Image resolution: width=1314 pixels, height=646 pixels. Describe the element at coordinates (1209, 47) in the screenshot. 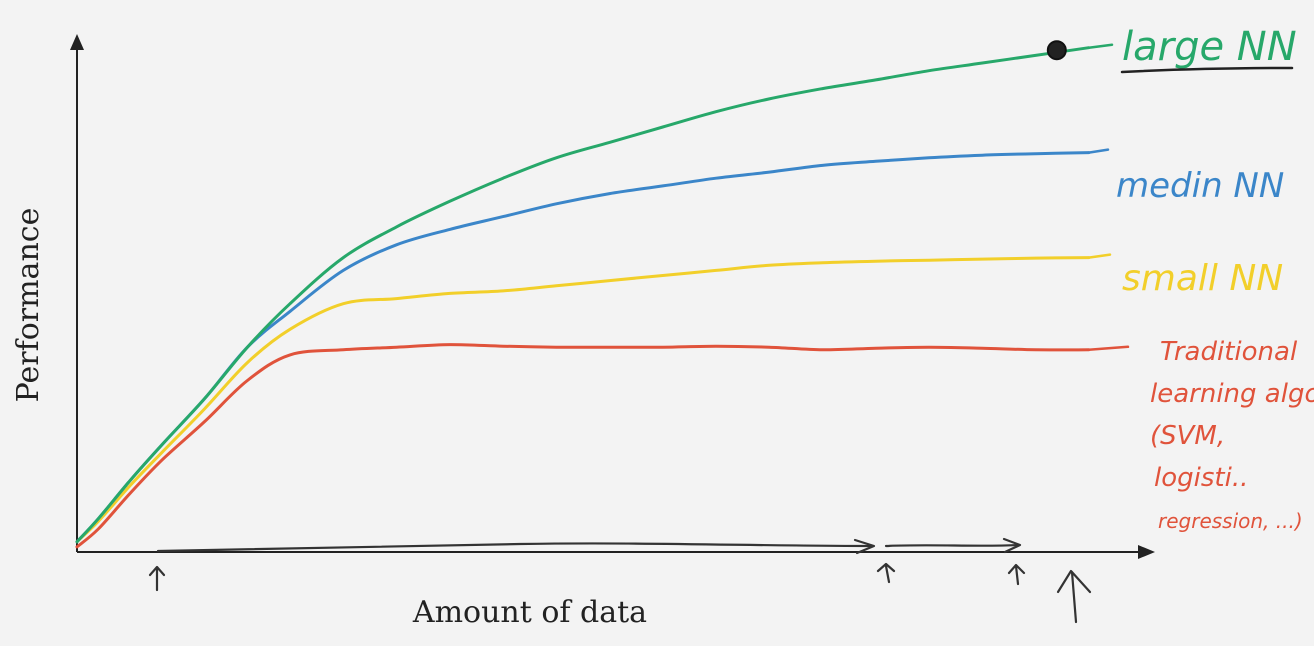

I see `label-large-nn: large NN` at that location.